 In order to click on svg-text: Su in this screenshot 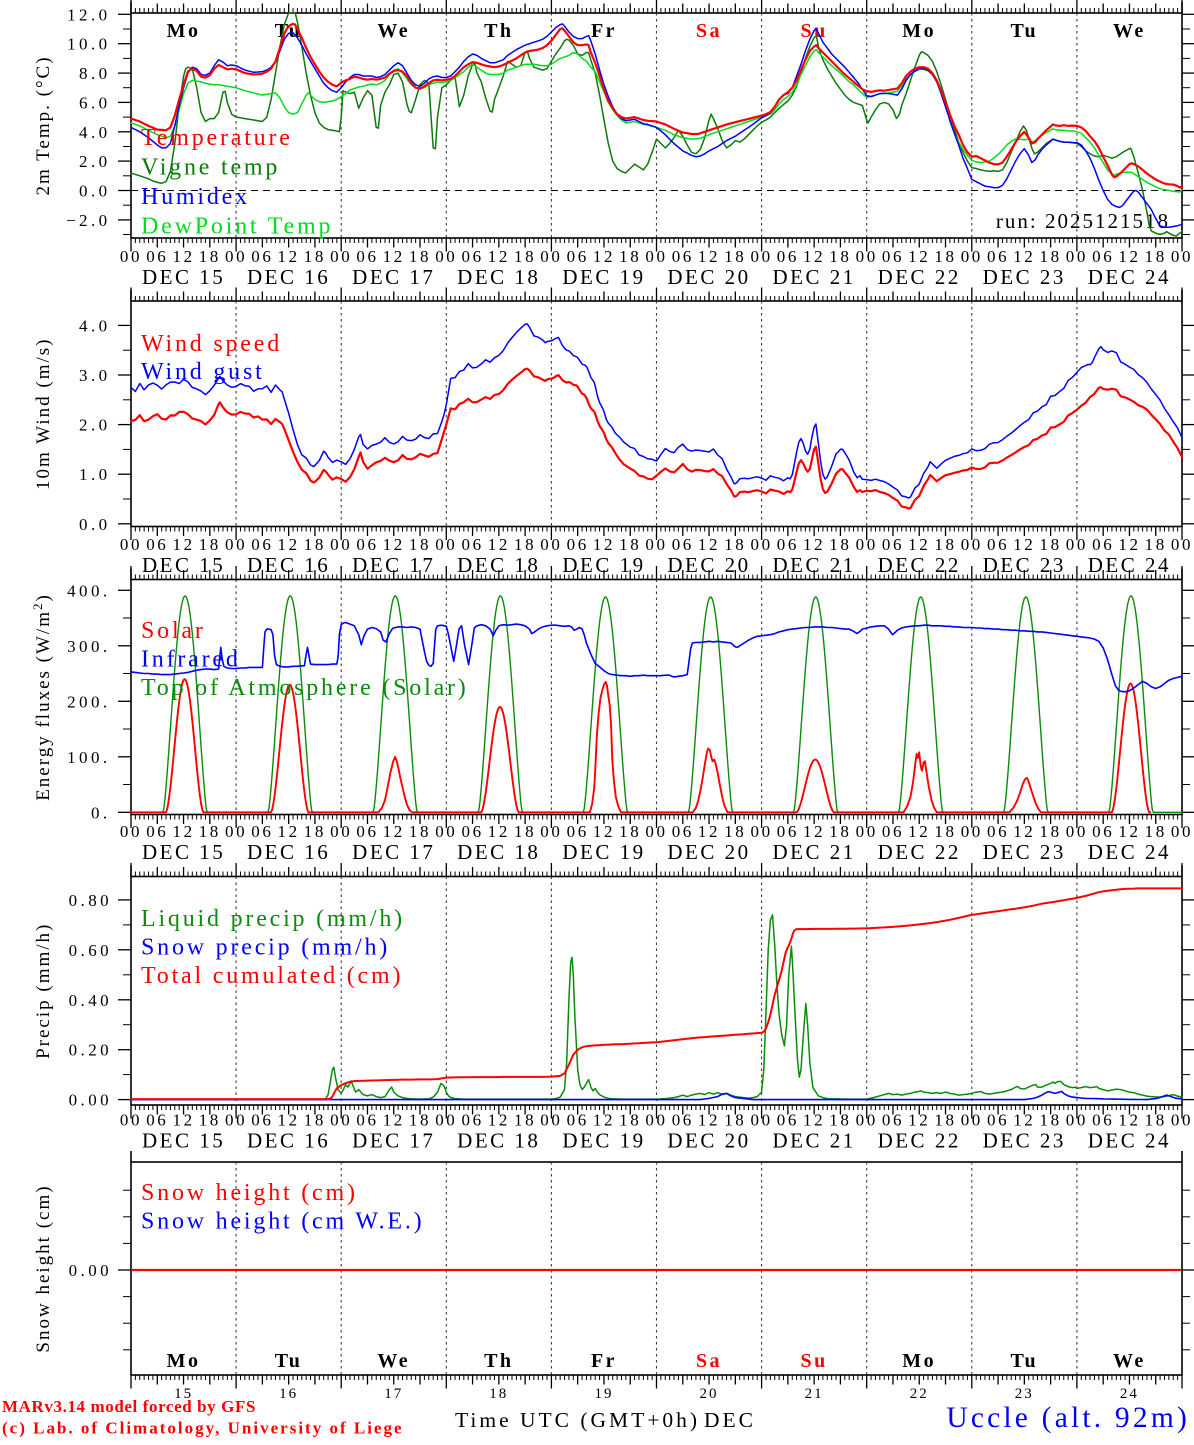, I will do `click(813, 31)`.